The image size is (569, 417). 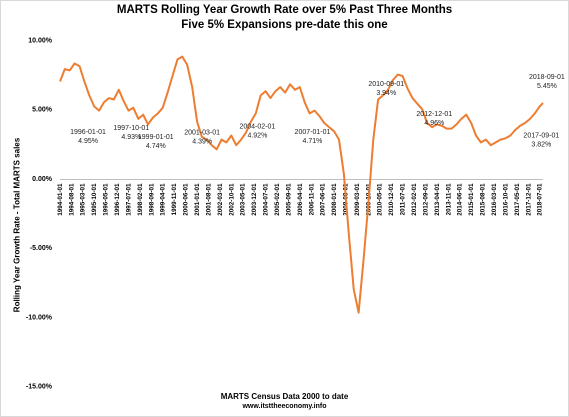 What do you see at coordinates (483, 199) in the screenshot?
I see `x-tick-label: 2015-08-01` at bounding box center [483, 199].